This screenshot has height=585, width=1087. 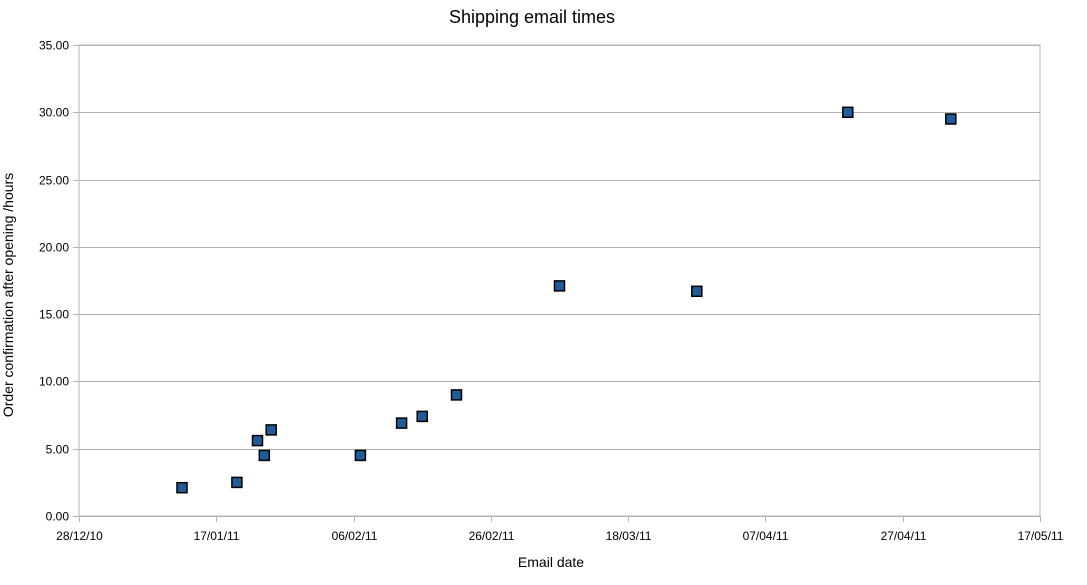 What do you see at coordinates (54, 113) in the screenshot?
I see `y-tick-label: 30.00` at bounding box center [54, 113].